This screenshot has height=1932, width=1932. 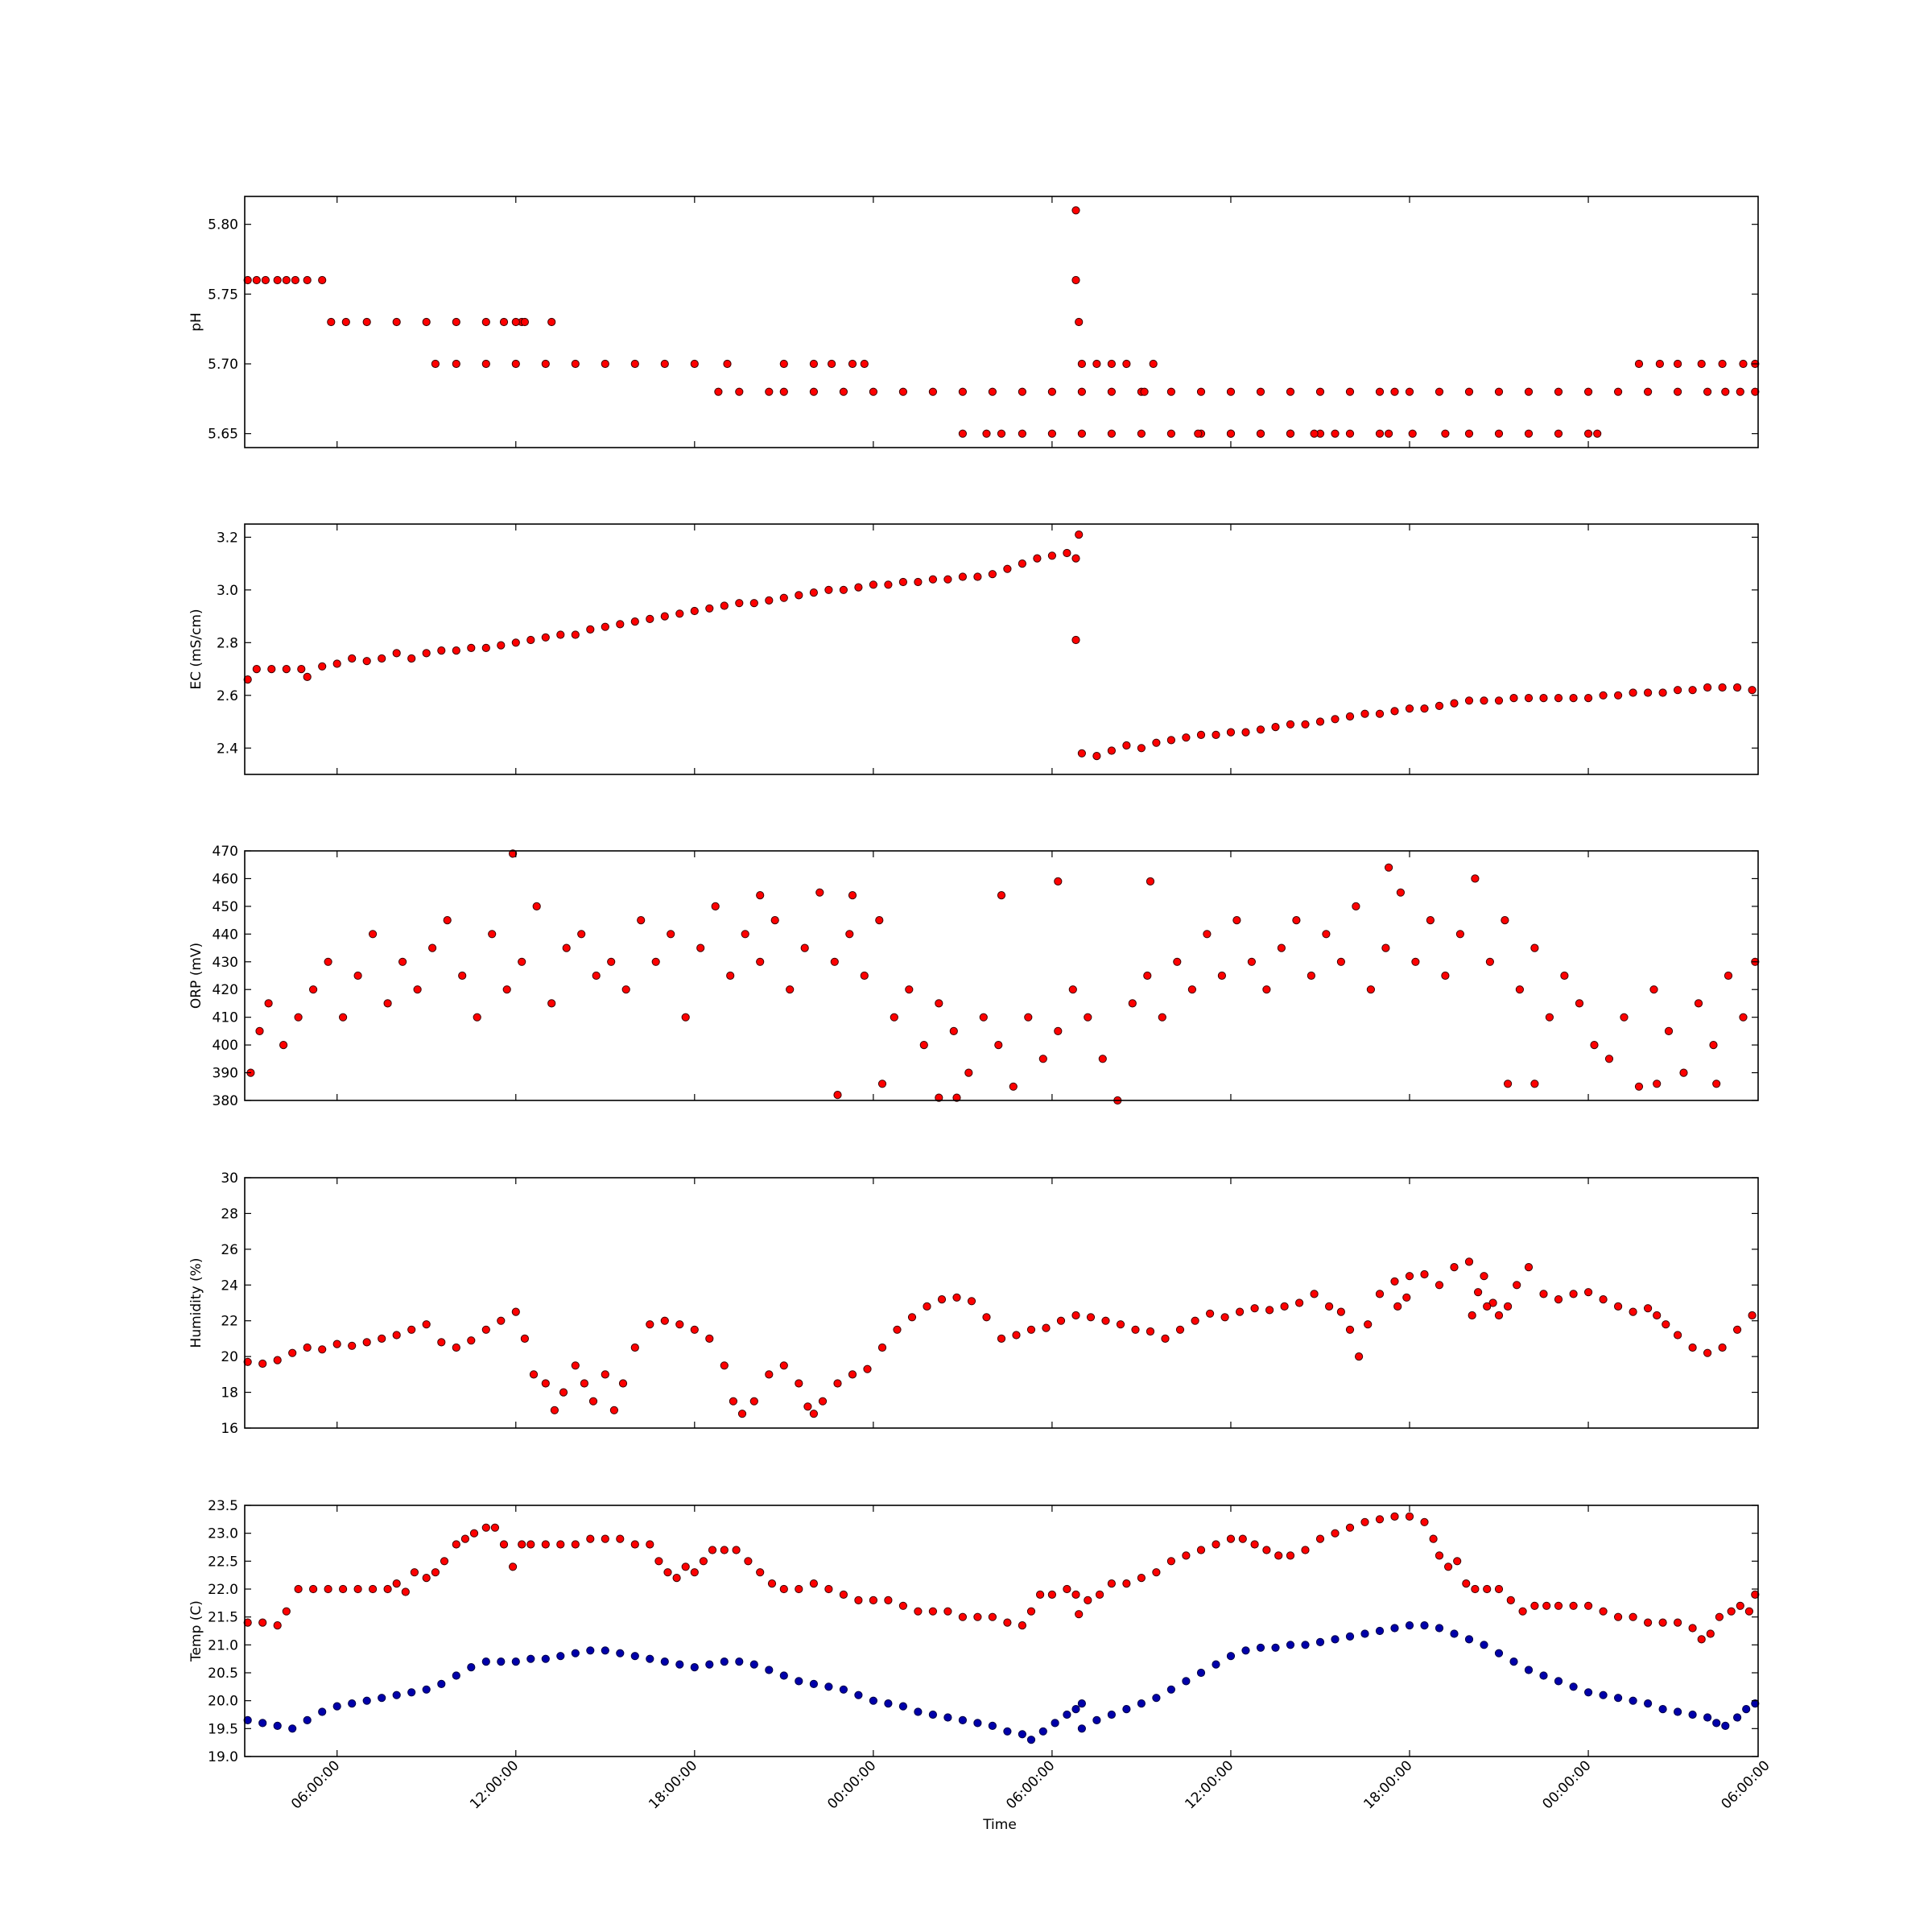 What do you see at coordinates (223, 1534) in the screenshot?
I see `y-tick-label: 23.0` at bounding box center [223, 1534].